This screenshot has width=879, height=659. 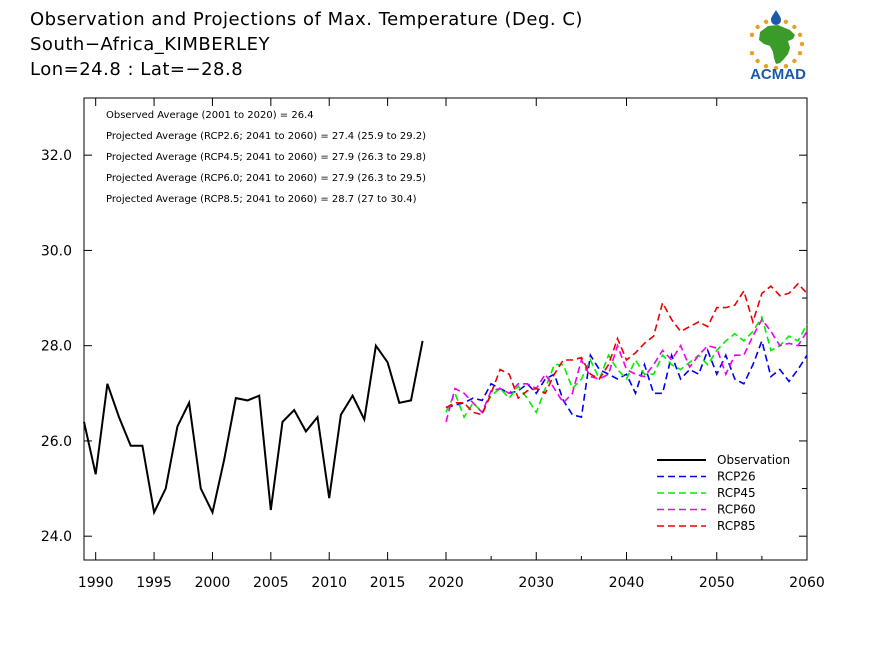 I want to click on y-tick-label: 28.0, so click(x=56, y=347).